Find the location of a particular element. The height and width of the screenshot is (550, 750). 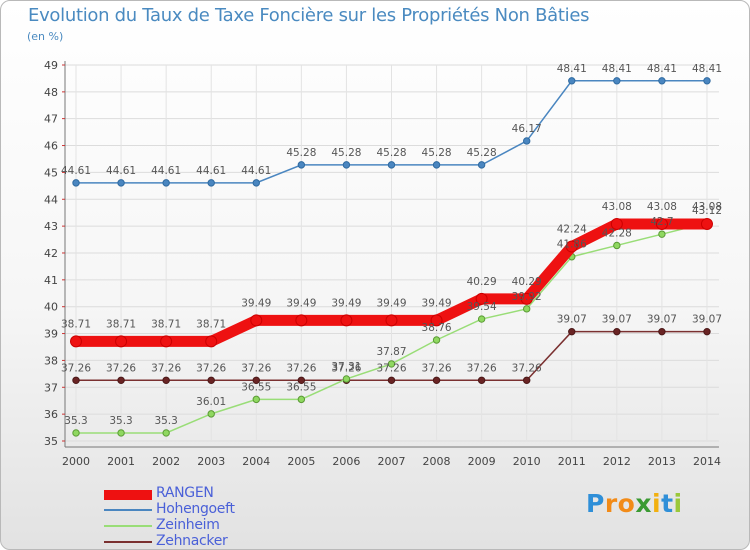

y-tick-label: 45 is located at coordinates (51, 172).